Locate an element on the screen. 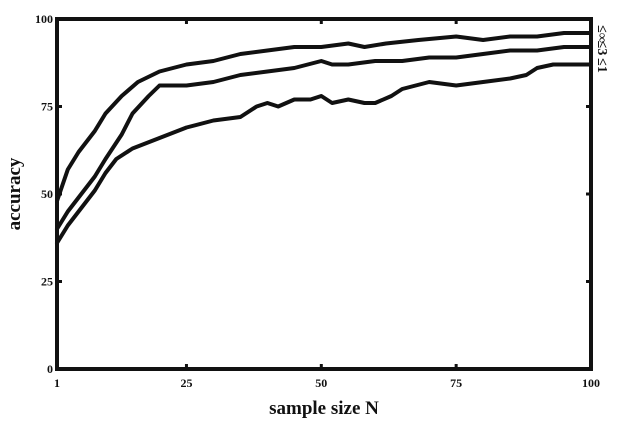 Image resolution: width=617 pixels, height=426 pixels. y-tick-label: 0 is located at coordinates (50, 369).